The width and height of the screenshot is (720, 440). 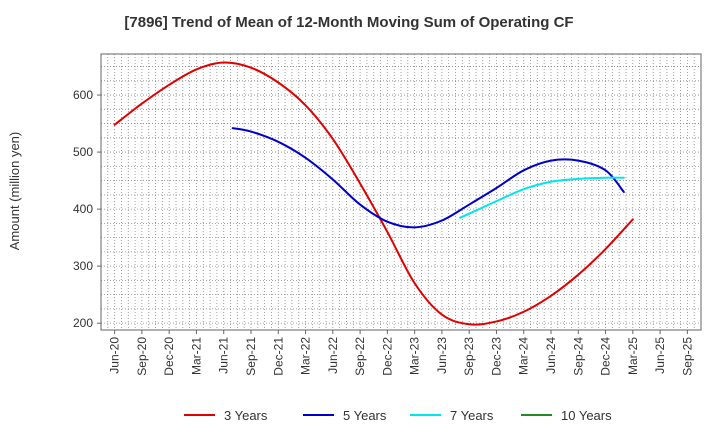 What do you see at coordinates (542, 197) in the screenshot?
I see `series-line-7-years` at bounding box center [542, 197].